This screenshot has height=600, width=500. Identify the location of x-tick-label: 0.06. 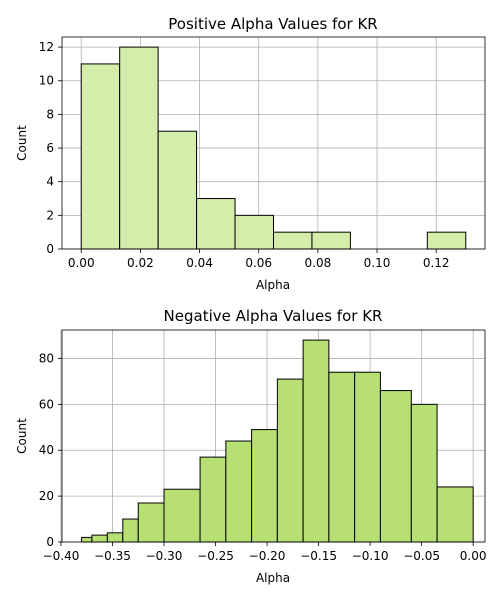
(258, 263).